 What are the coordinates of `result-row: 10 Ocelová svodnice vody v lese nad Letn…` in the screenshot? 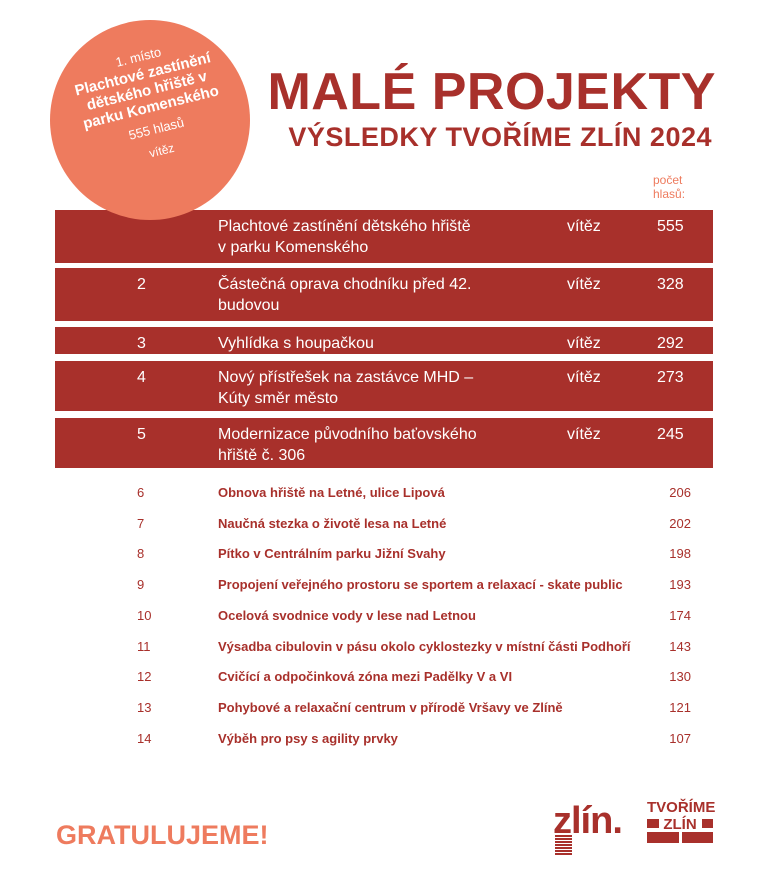 It's located at (384, 618).